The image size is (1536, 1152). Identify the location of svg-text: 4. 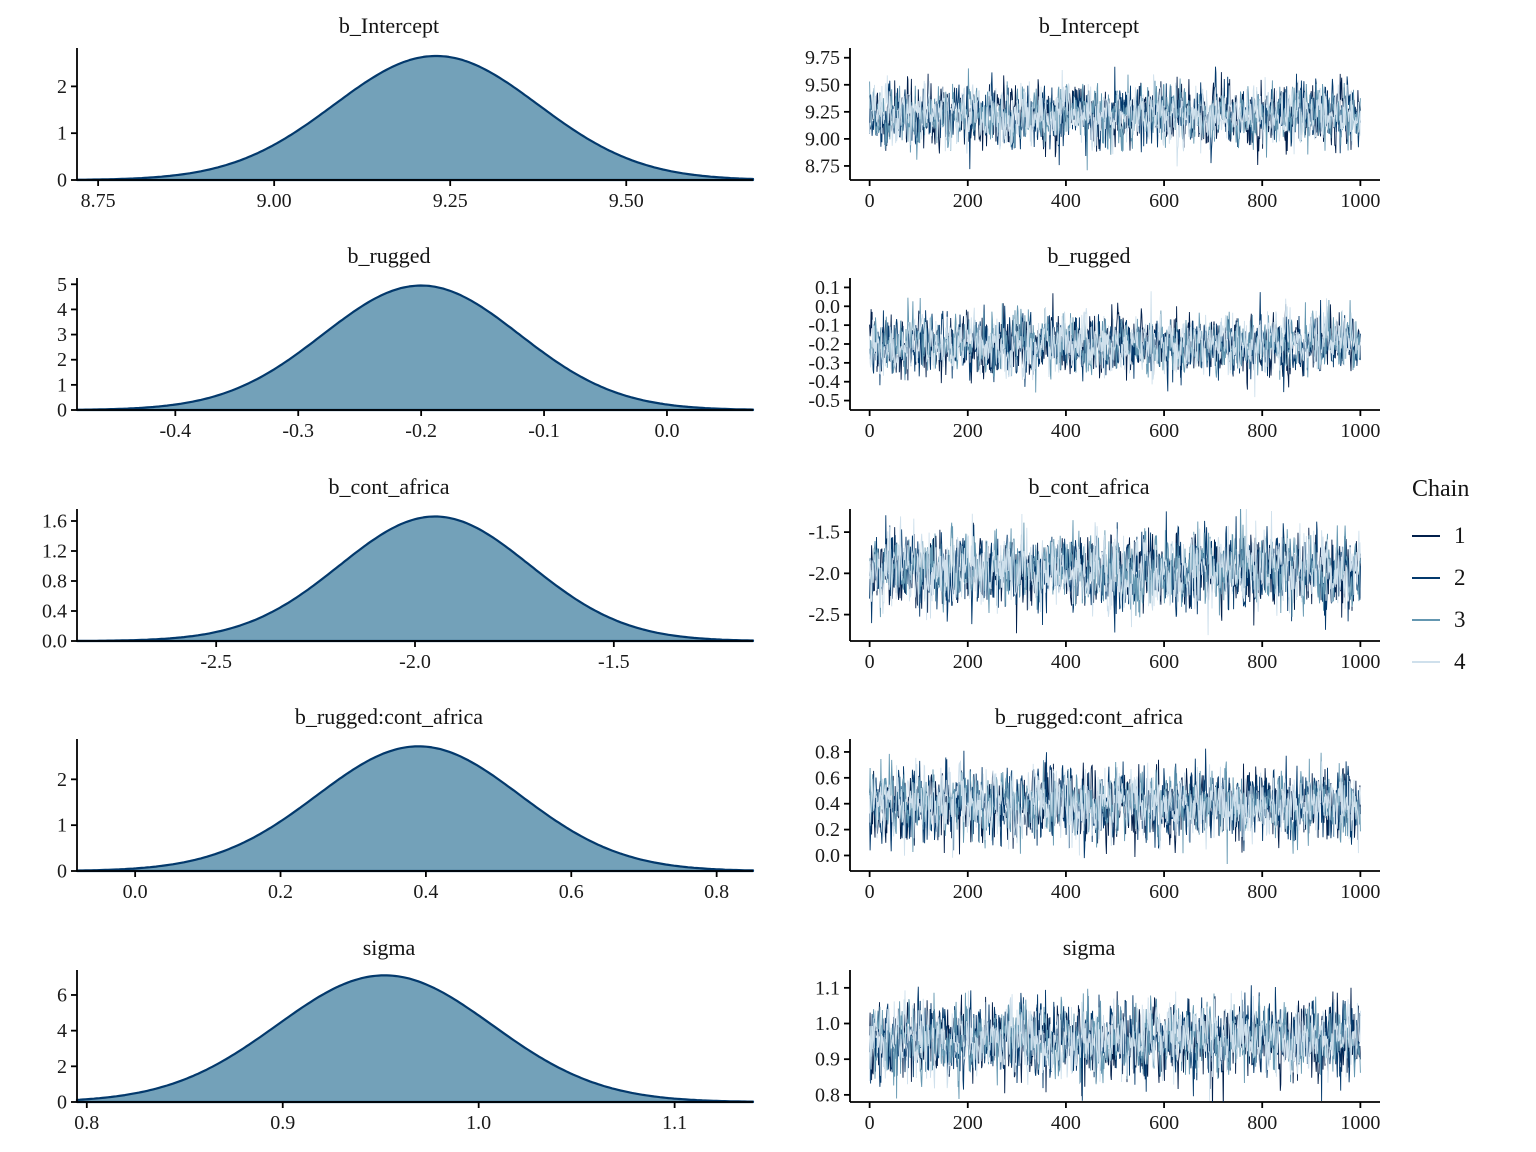
(62, 310).